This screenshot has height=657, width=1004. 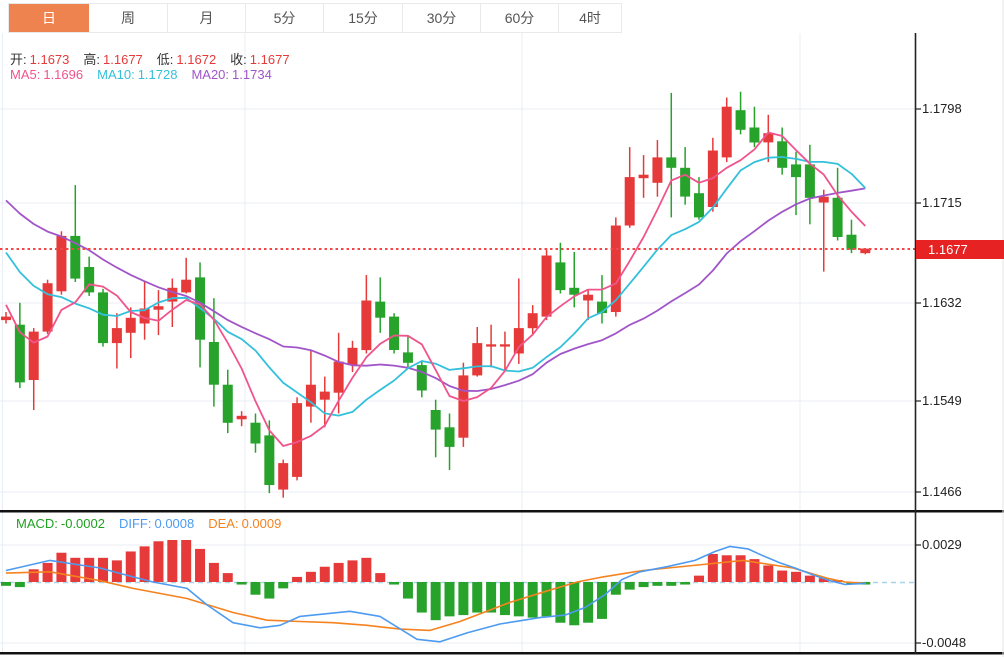 I want to click on info-value: 0.0008, so click(x=174, y=523).